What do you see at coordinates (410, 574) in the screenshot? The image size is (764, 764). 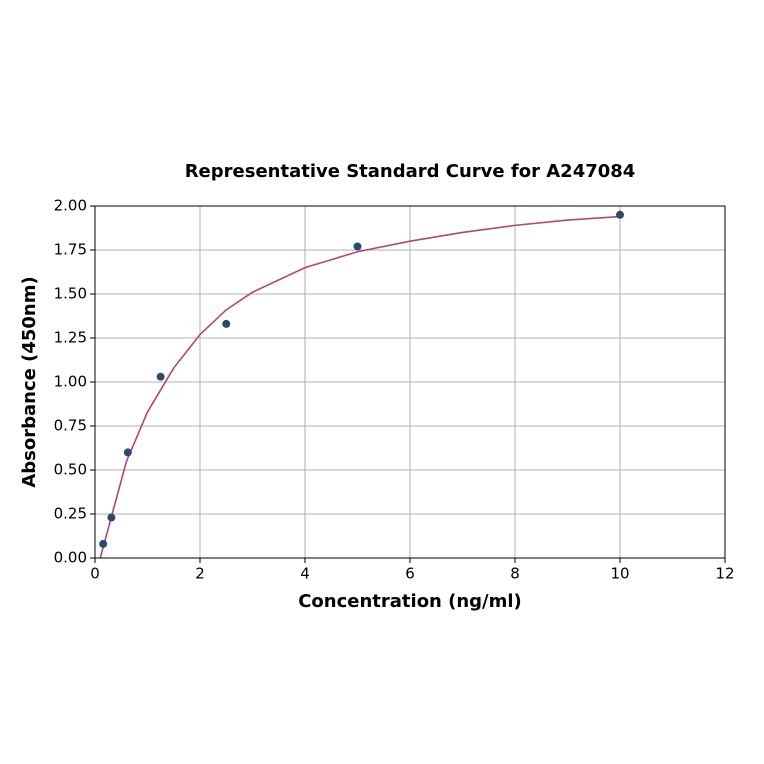 I see `x-tick-label: 6` at bounding box center [410, 574].